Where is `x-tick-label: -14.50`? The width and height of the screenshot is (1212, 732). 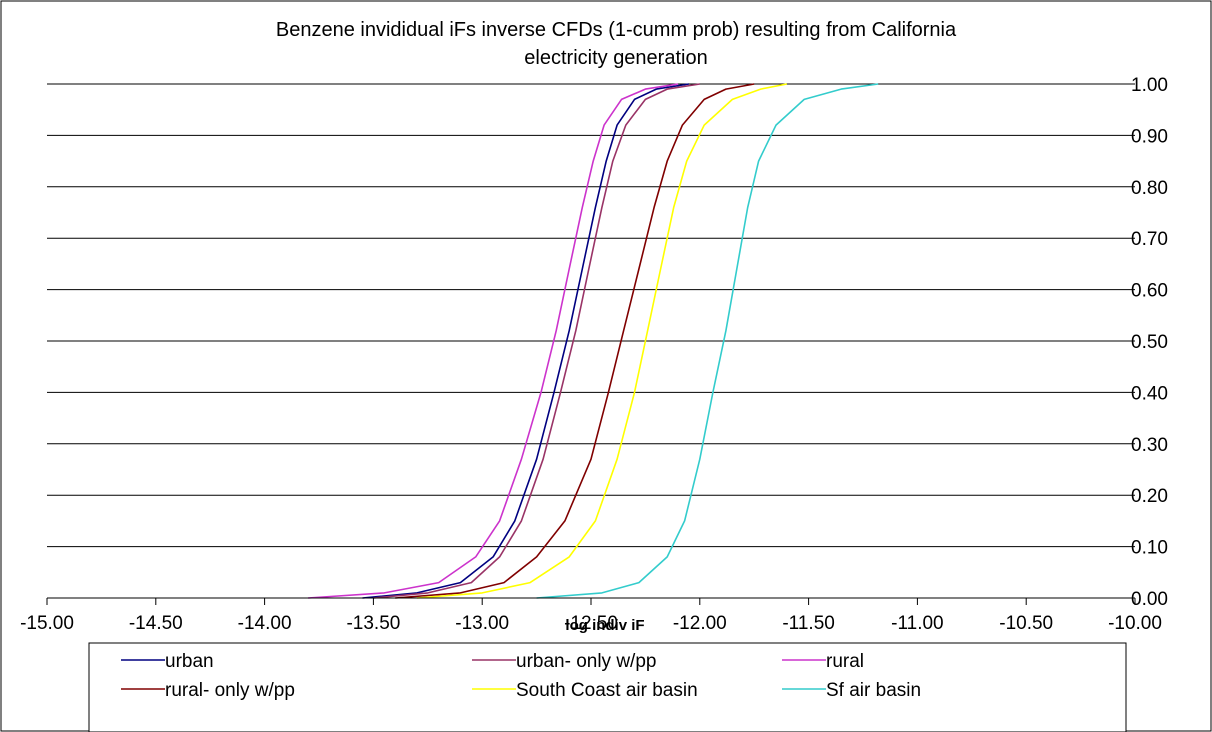
x-tick-label: -14.50 is located at coordinates (156, 623).